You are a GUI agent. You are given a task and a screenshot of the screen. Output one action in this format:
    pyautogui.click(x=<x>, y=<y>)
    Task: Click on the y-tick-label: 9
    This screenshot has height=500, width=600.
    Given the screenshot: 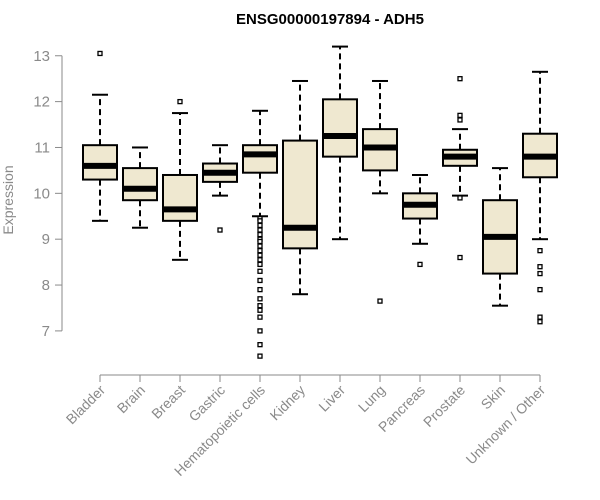 What is the action you would take?
    pyautogui.click(x=46, y=239)
    